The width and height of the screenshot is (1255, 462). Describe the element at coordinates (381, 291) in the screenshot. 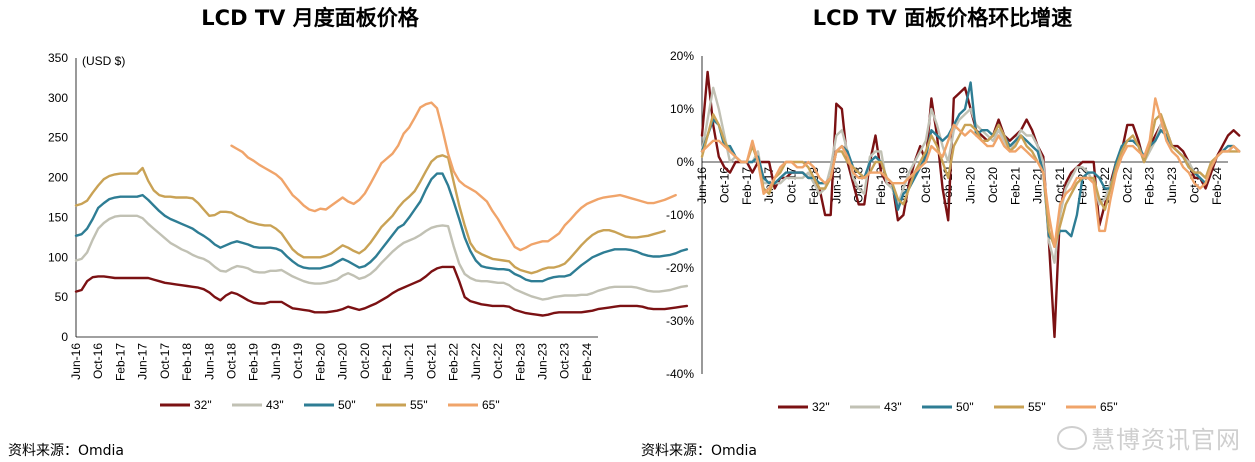

I see `series-line-32in` at that location.